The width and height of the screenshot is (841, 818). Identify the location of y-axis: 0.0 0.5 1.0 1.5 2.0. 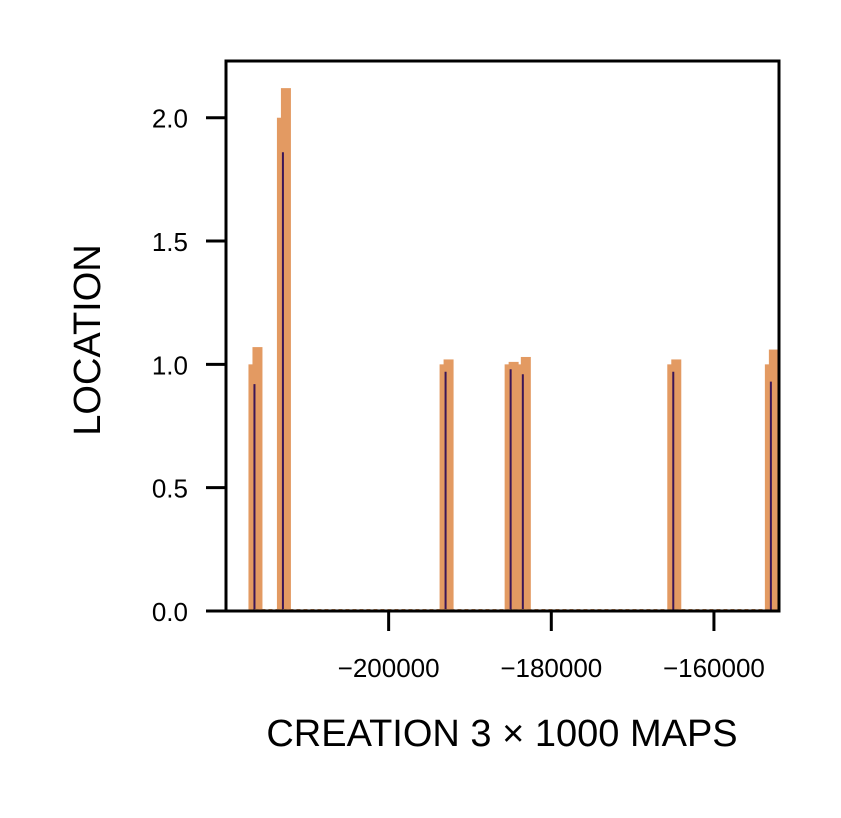
(189, 365).